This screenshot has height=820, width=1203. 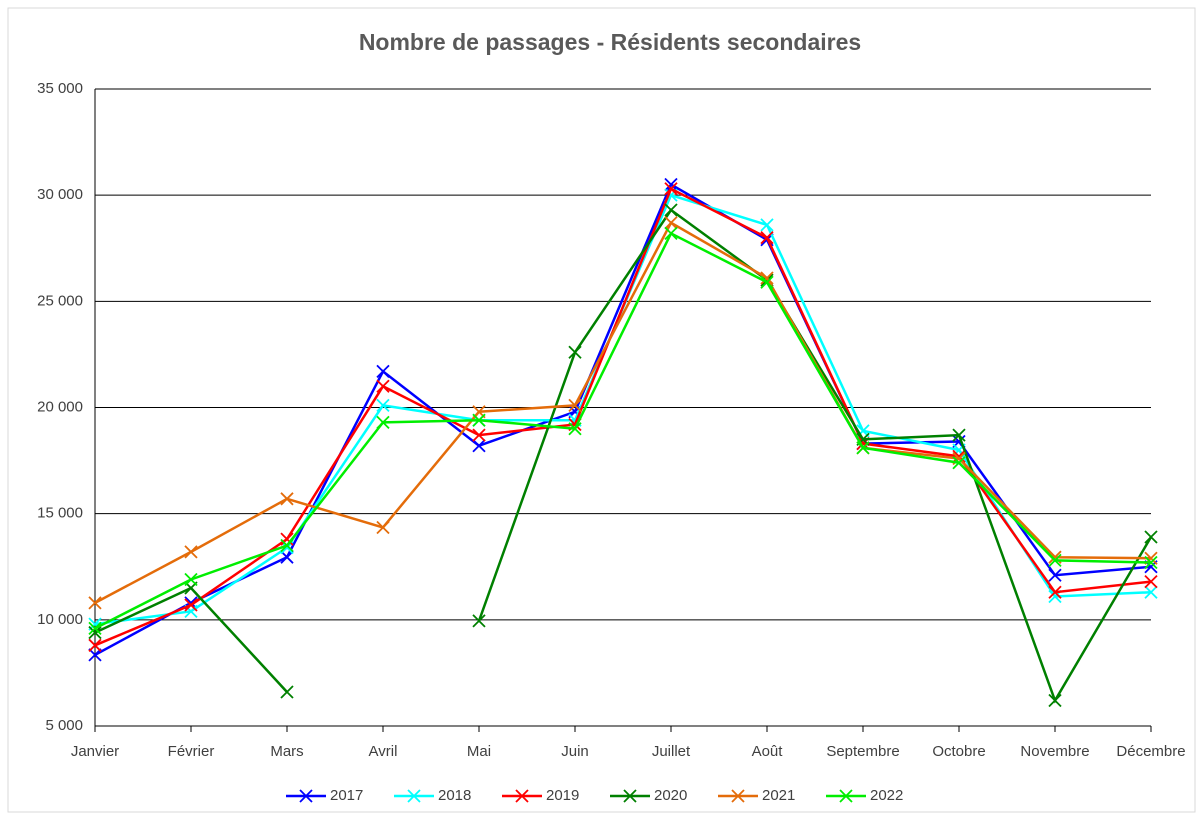 What do you see at coordinates (60, 194) in the screenshot?
I see `y-tick-label: 30 000` at bounding box center [60, 194].